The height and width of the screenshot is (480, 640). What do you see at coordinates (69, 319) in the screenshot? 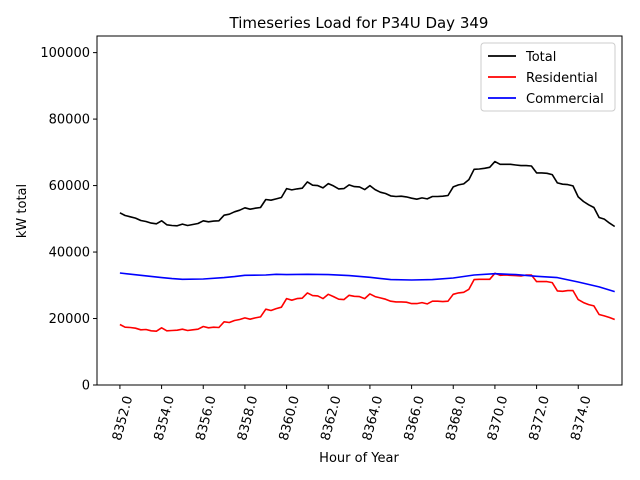
I see `y-tick-label: 20000` at bounding box center [69, 319].